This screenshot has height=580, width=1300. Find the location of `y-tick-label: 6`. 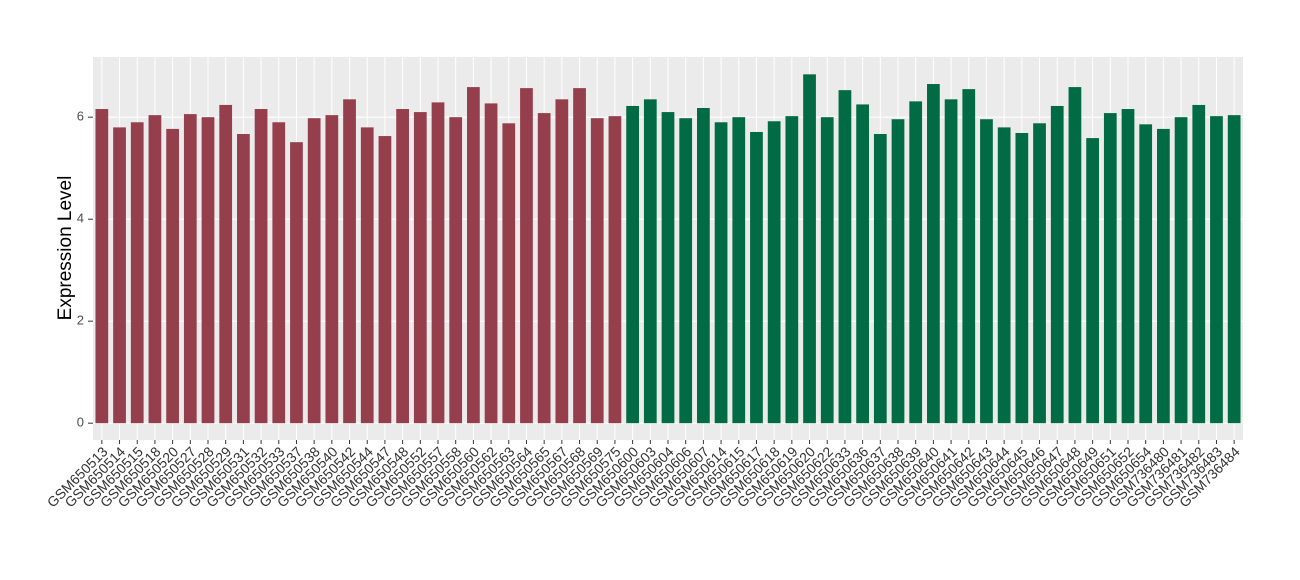

y-tick-label: 6 is located at coordinates (80, 116).